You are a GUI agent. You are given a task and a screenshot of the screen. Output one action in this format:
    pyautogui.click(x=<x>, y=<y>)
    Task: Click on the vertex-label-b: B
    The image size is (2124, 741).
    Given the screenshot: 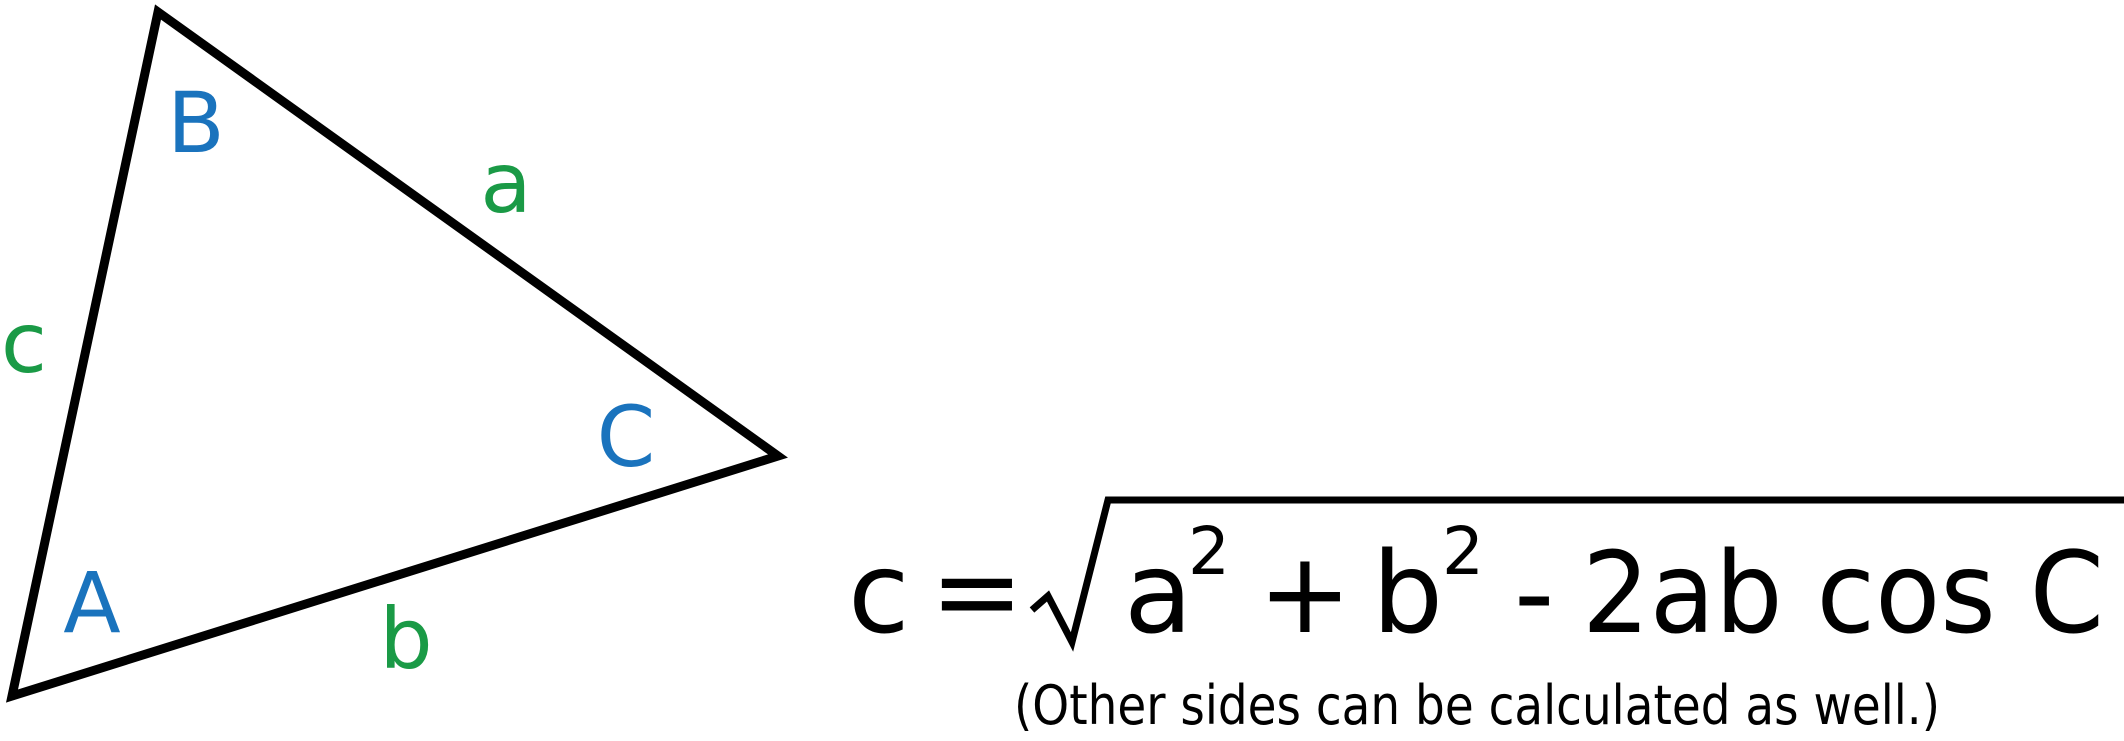 What is the action you would take?
    pyautogui.click(x=196, y=123)
    